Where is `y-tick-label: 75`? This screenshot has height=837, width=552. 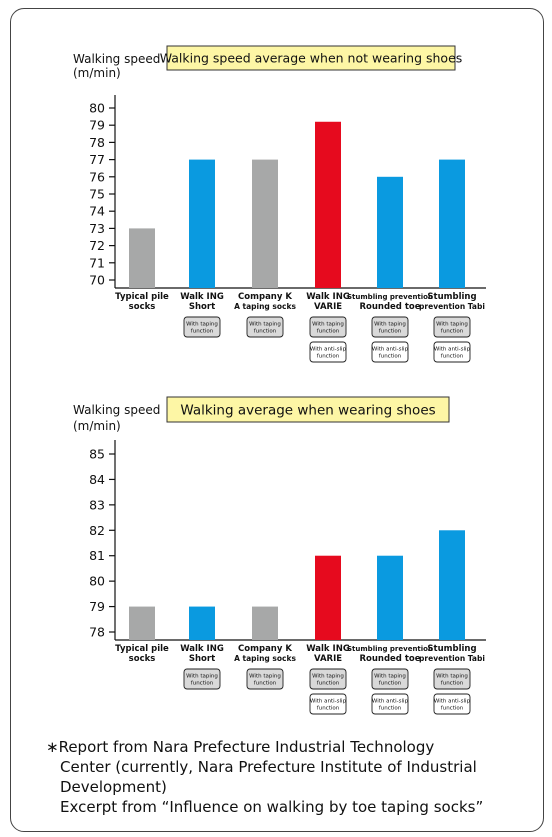
y-tick-label: 75 is located at coordinates (97, 194).